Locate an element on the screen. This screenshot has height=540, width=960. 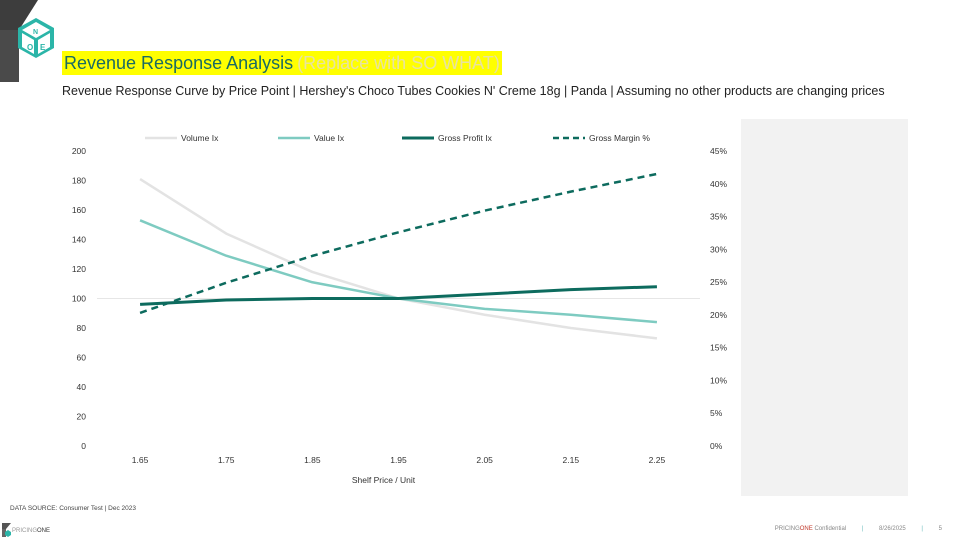
legend-label-0: Volume Ix is located at coordinates (200, 138).